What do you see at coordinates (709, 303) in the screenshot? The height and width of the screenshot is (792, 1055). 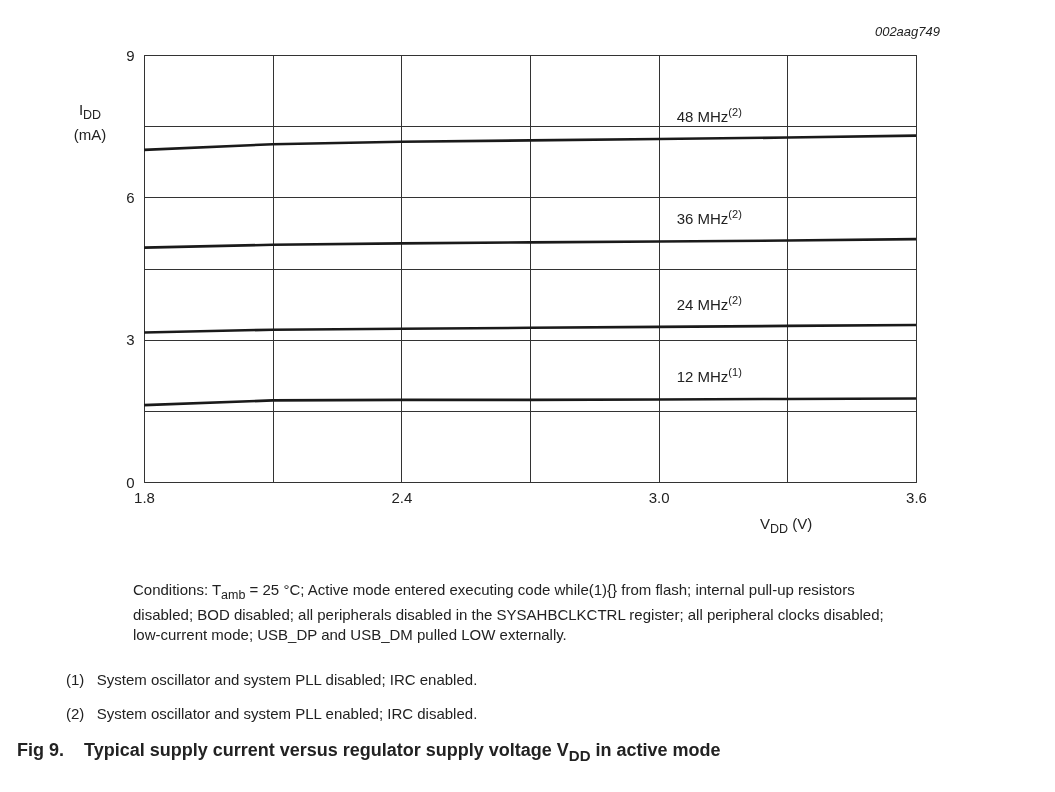 I see `series-label: 24 MHz$^{(2)}$` at bounding box center [709, 303].